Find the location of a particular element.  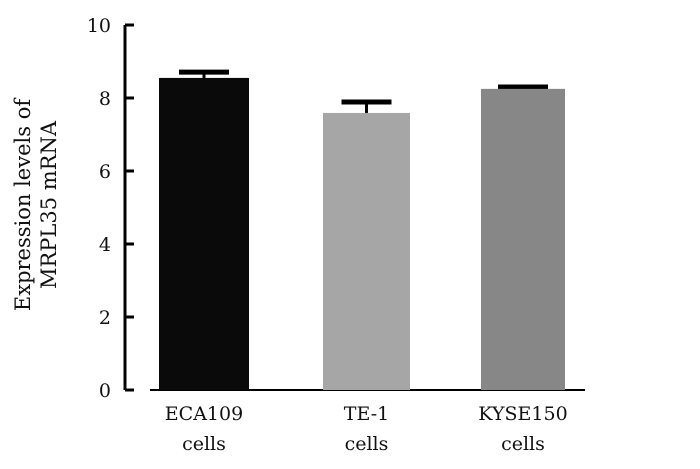

x-tick-label: KYSE150 is located at coordinates (522, 414).